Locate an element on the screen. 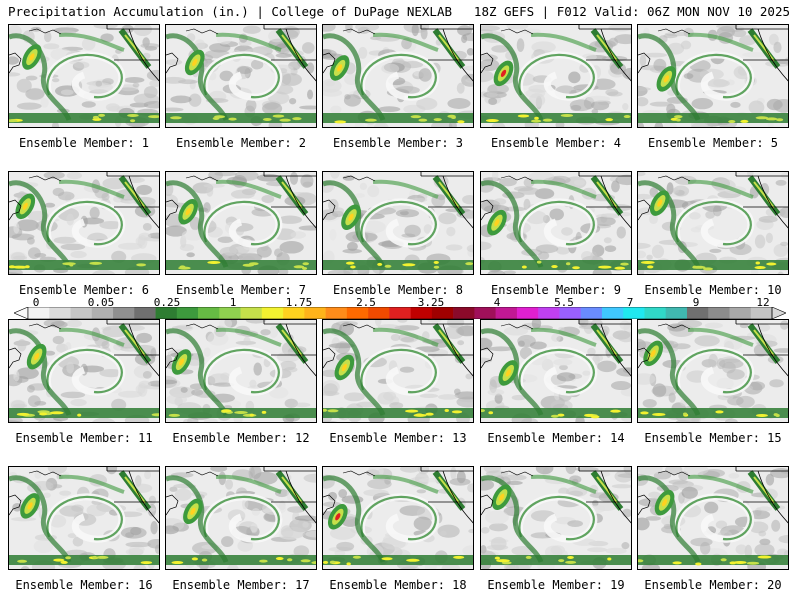 This screenshot has height=600, width=800. ensemble-member-label: Ensemble Member: 3 is located at coordinates (398, 143).